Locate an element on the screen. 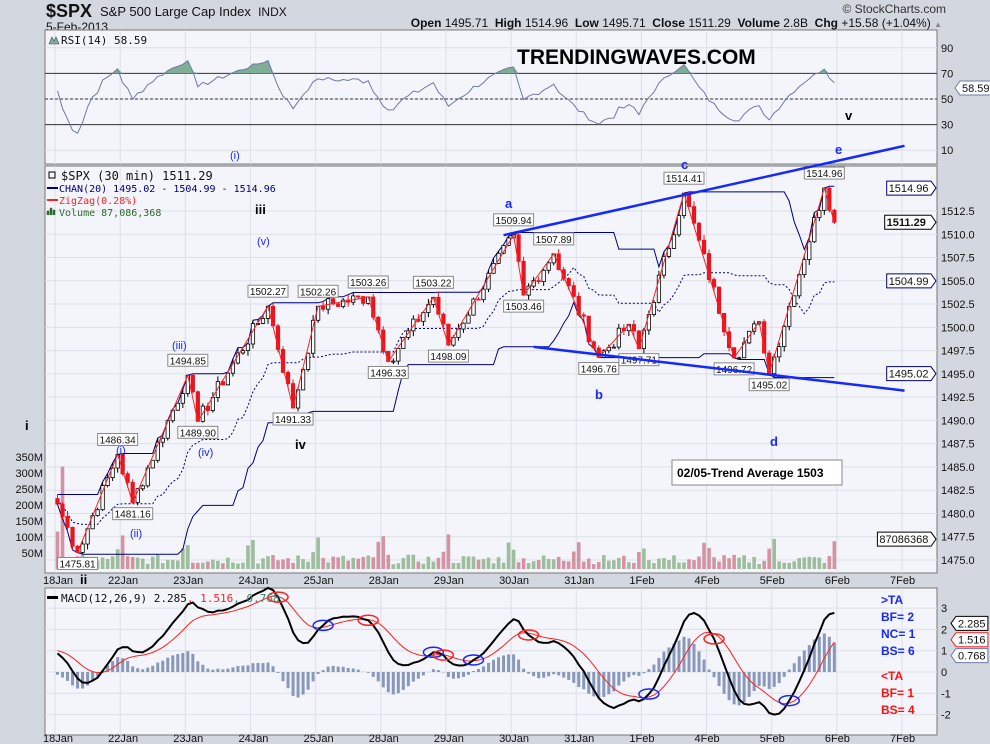  macd-legend-sep2: , is located at coordinates (239, 598).